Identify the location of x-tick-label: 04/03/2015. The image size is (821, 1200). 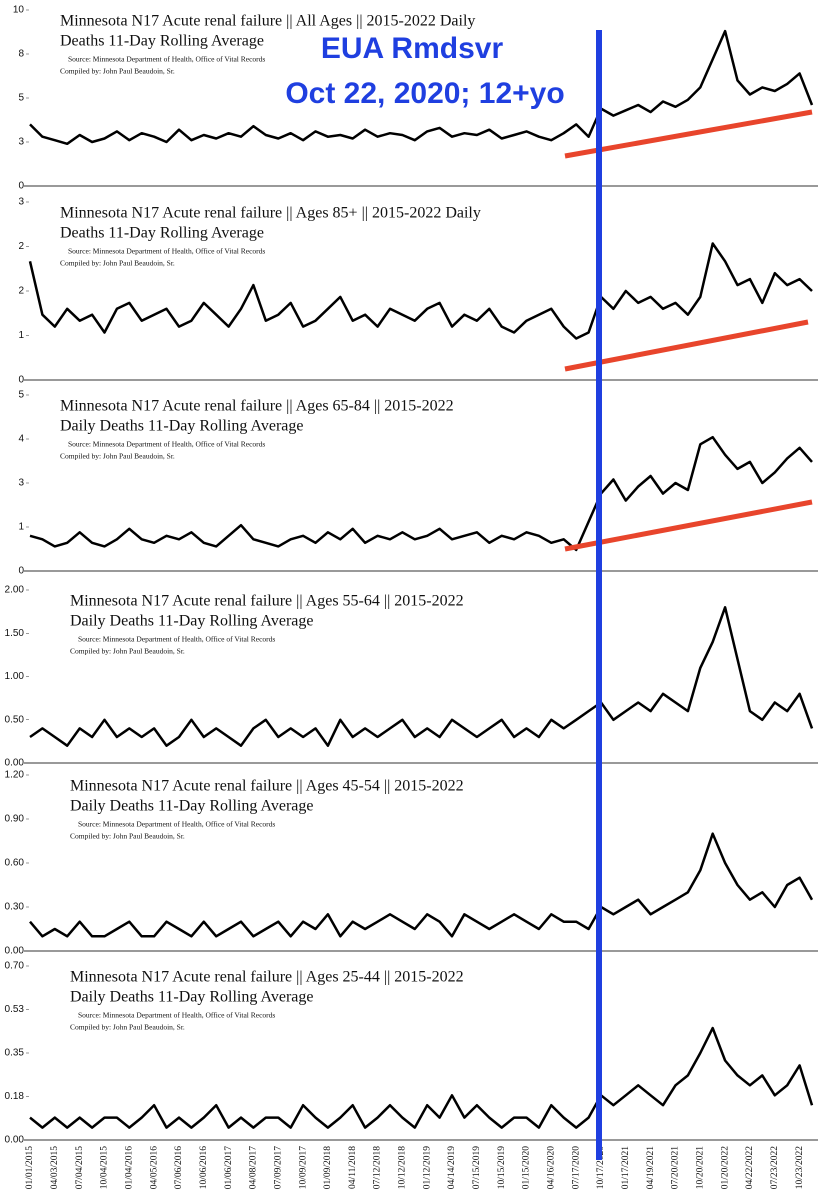
(55, 1168).